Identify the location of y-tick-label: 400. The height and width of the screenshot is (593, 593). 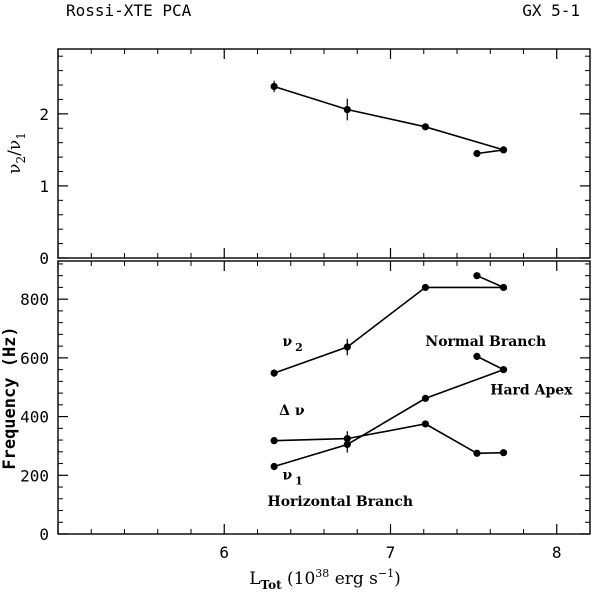
(34, 417).